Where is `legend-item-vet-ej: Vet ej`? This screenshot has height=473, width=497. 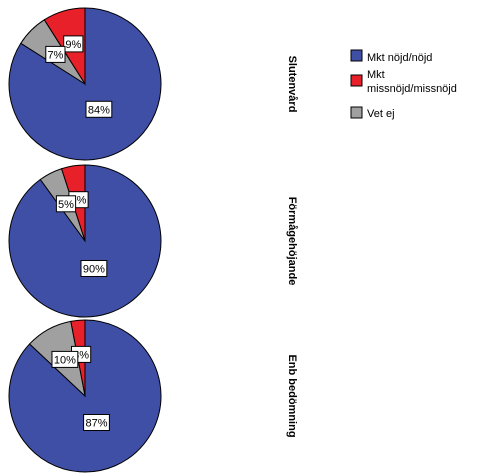
legend-item-vet-ej: Vet ej is located at coordinates (372, 113).